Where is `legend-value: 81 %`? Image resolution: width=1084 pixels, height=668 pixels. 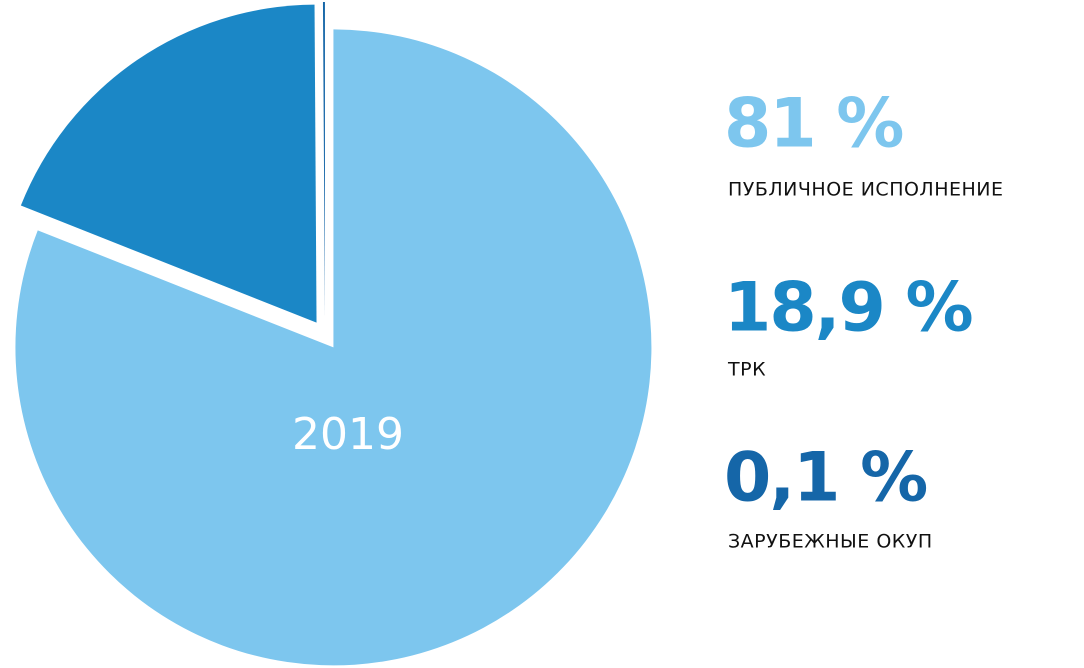 legend-value: 81 % is located at coordinates (813, 124).